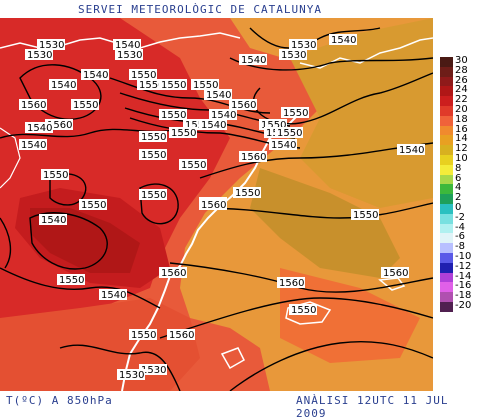  What do you see at coordinates (462, 91) in the screenshot?
I see `legend-item: 24` at bounding box center [462, 91].